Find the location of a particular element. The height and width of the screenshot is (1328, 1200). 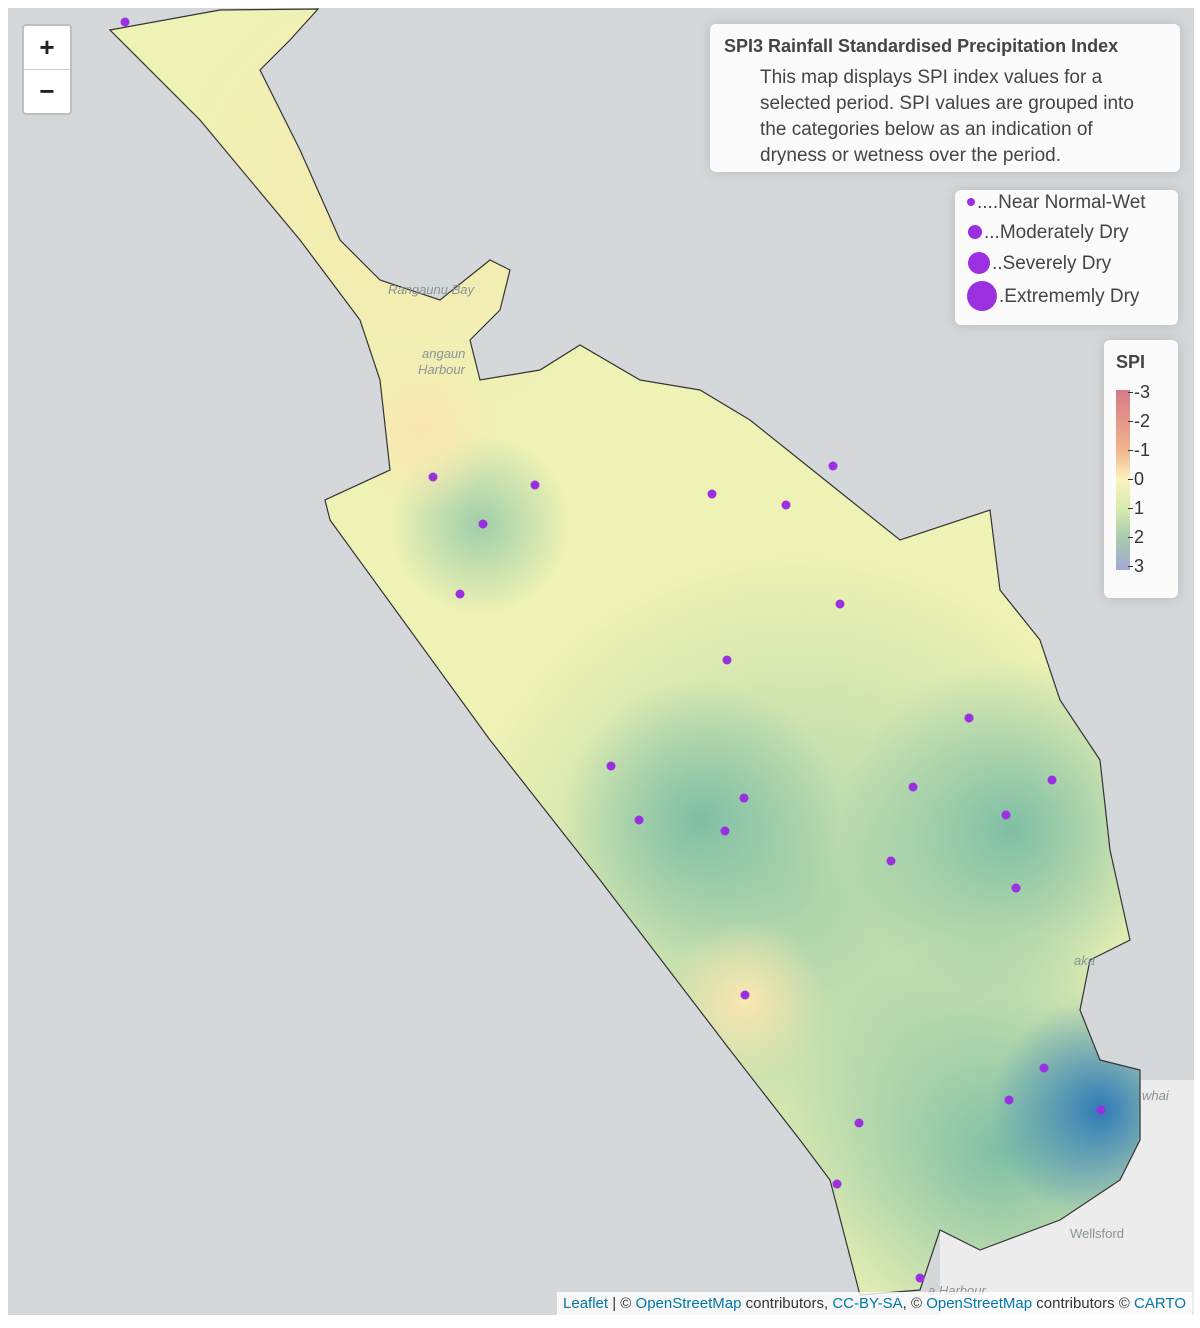

attribution-text: contributors, is located at coordinates (787, 1303).